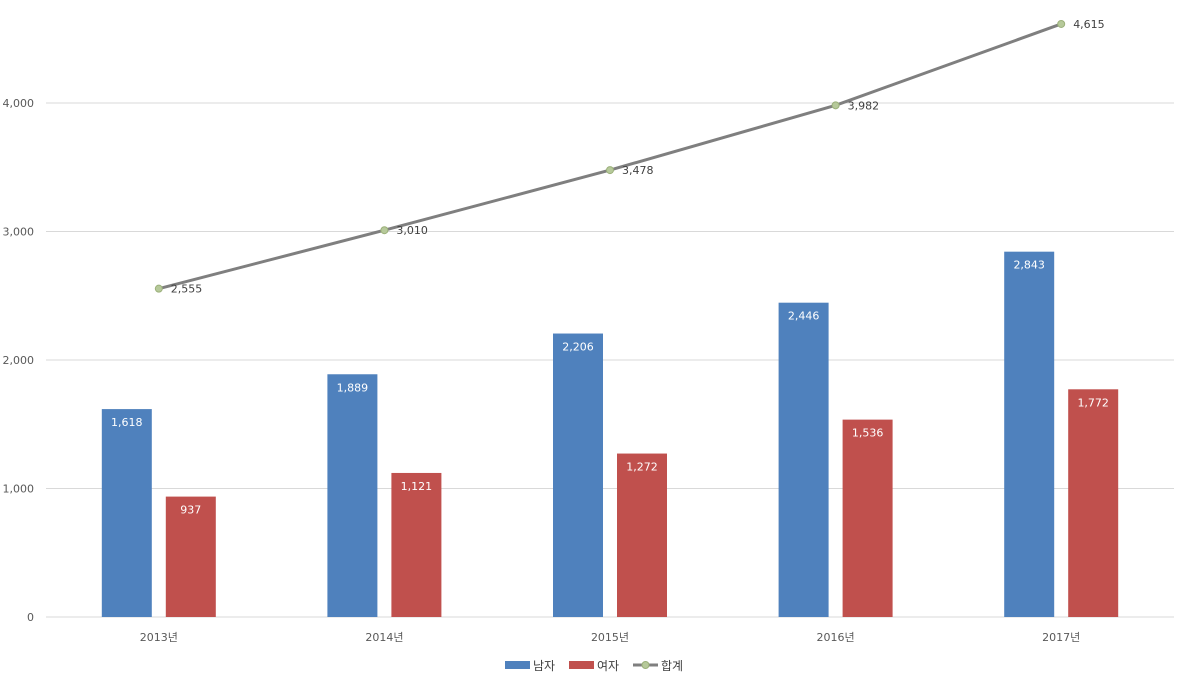 The height and width of the screenshot is (683, 1187). I want to click on x-tick-label: 2015년, so click(610, 637).